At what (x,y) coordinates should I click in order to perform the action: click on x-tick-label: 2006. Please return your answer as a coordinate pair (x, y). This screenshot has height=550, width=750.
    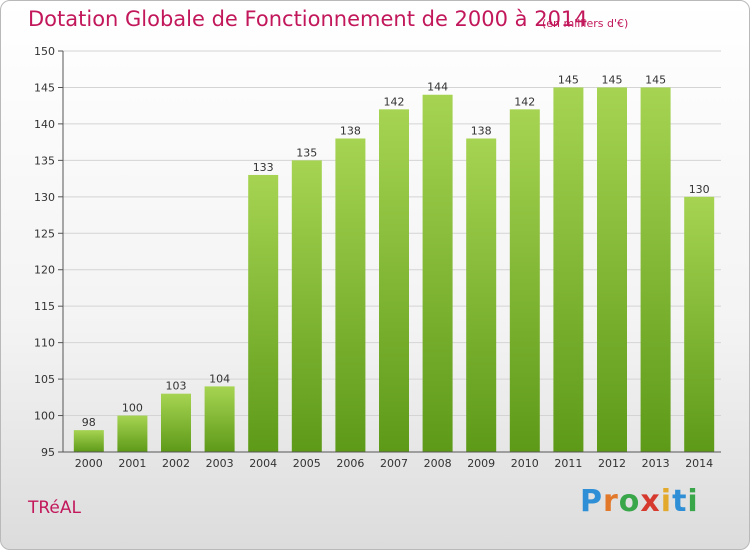
    Looking at the image, I should click on (350, 463).